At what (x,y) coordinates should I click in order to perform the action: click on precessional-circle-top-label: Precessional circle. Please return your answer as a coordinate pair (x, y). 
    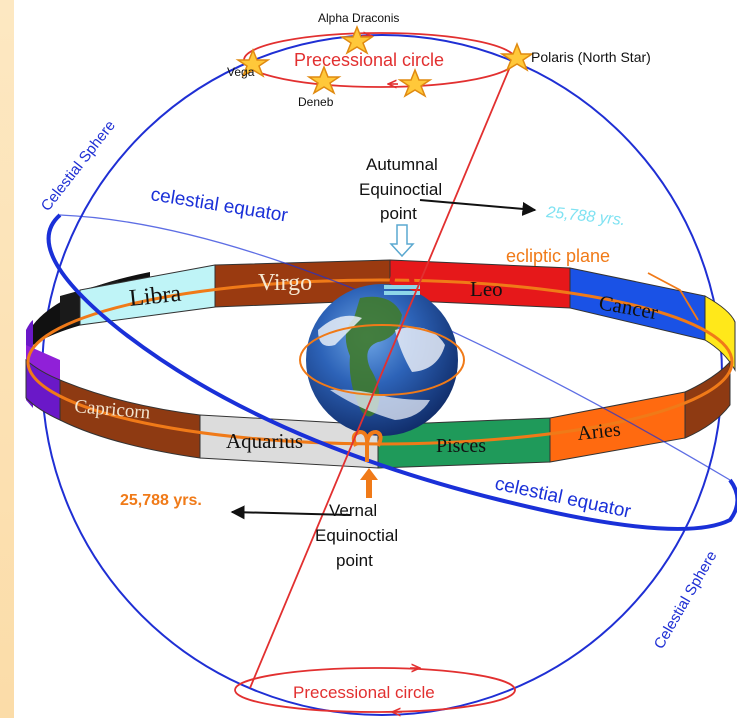
    Looking at the image, I should click on (369, 60).